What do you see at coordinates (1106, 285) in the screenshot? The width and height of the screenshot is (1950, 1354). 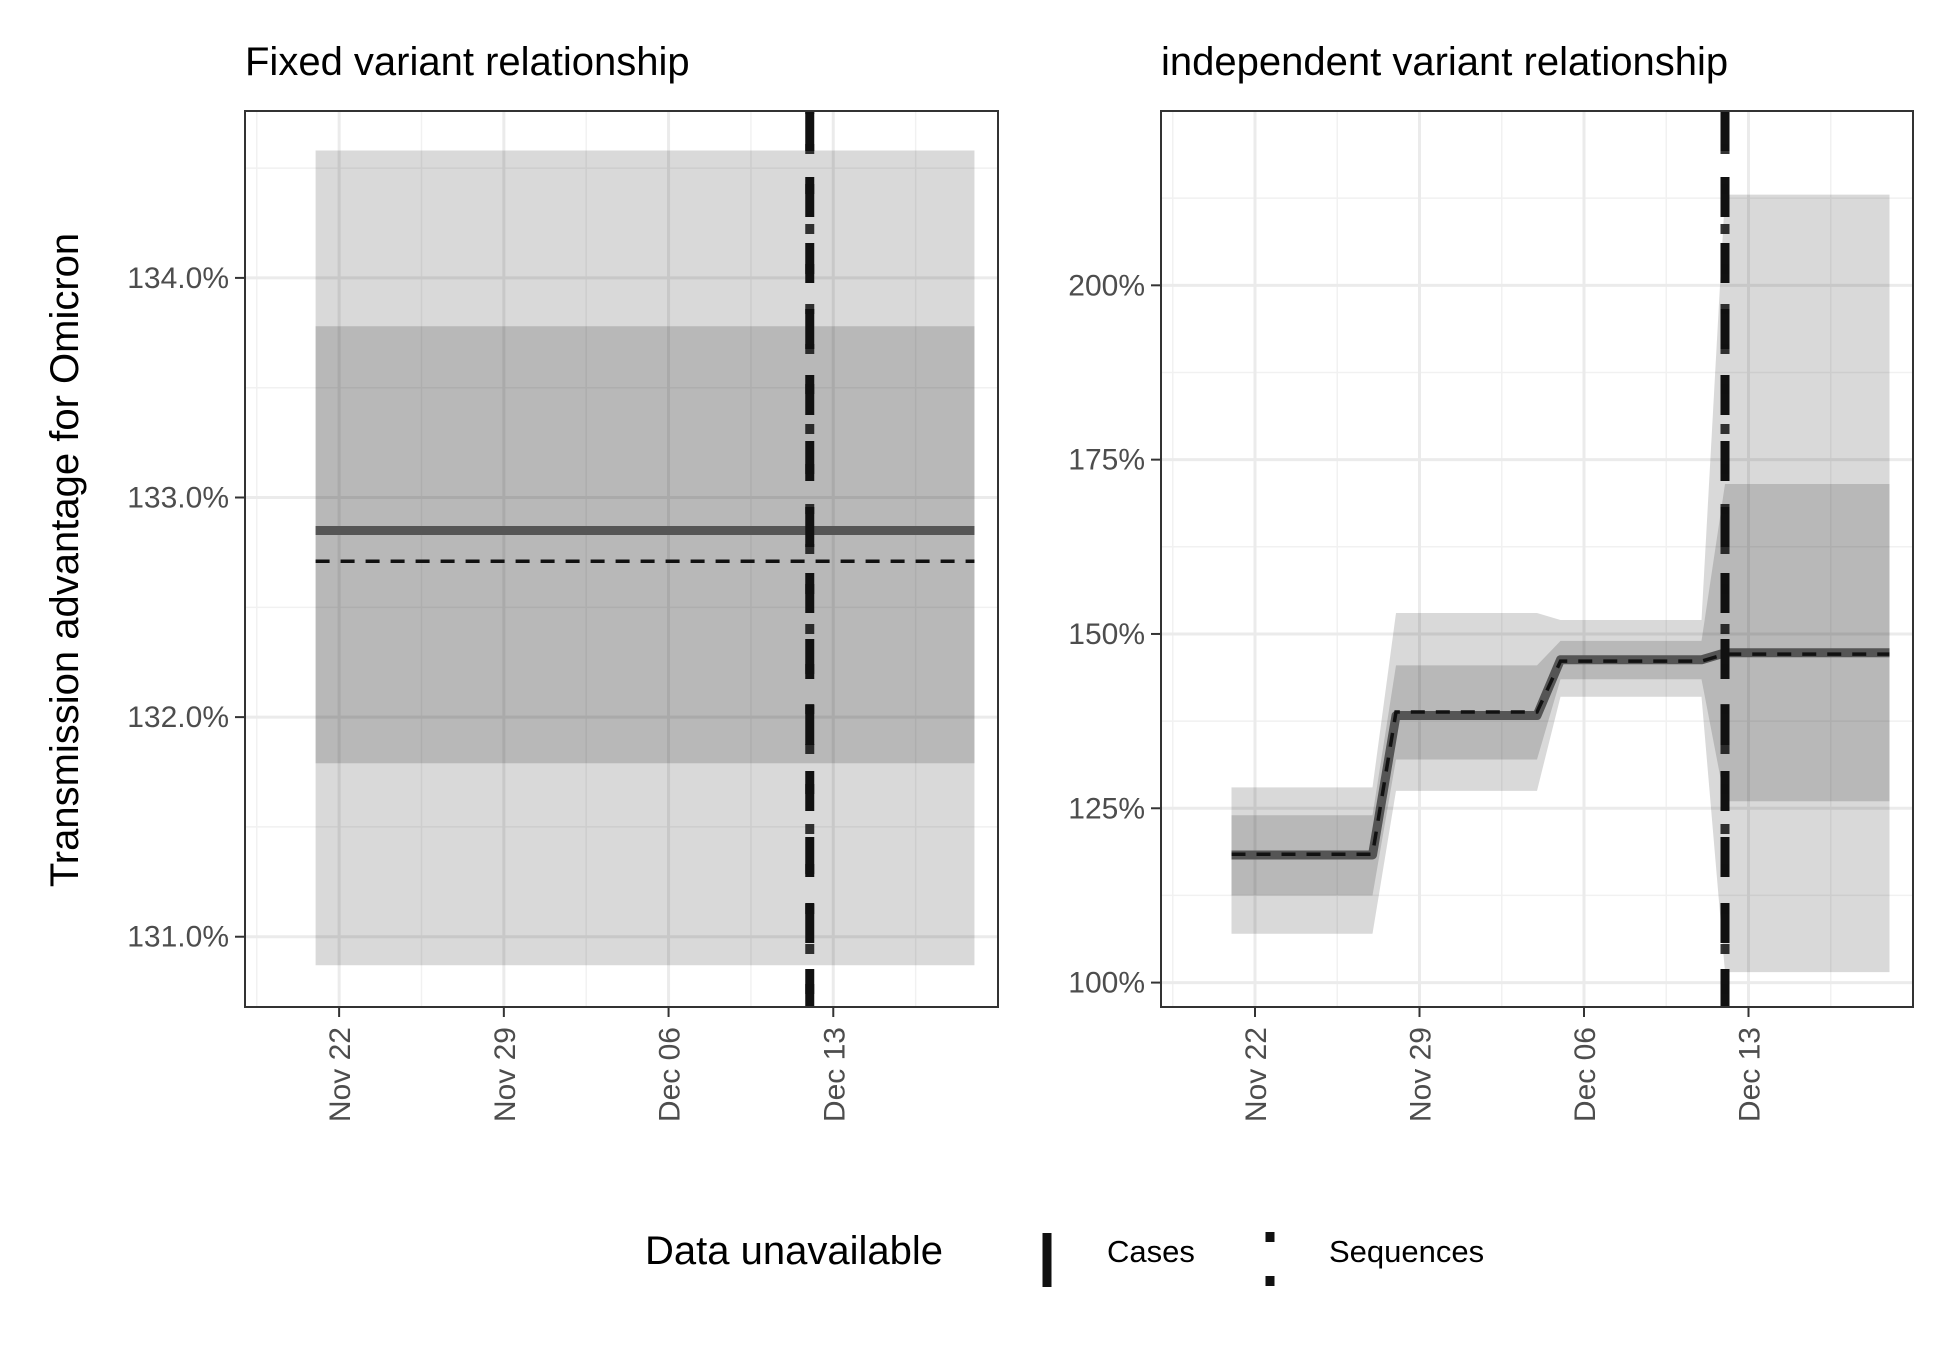 I see `y-tick-label: 200%` at bounding box center [1106, 285].